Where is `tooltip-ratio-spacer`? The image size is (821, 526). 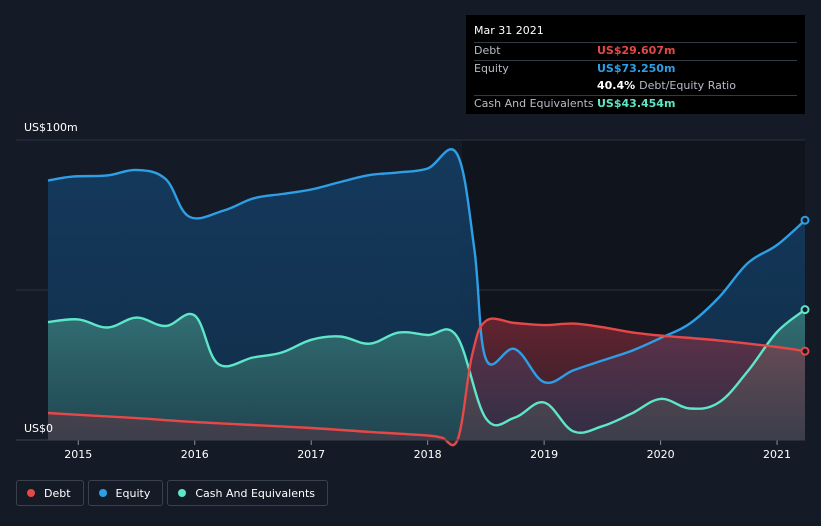
tooltip-ratio-spacer is located at coordinates (535, 86).